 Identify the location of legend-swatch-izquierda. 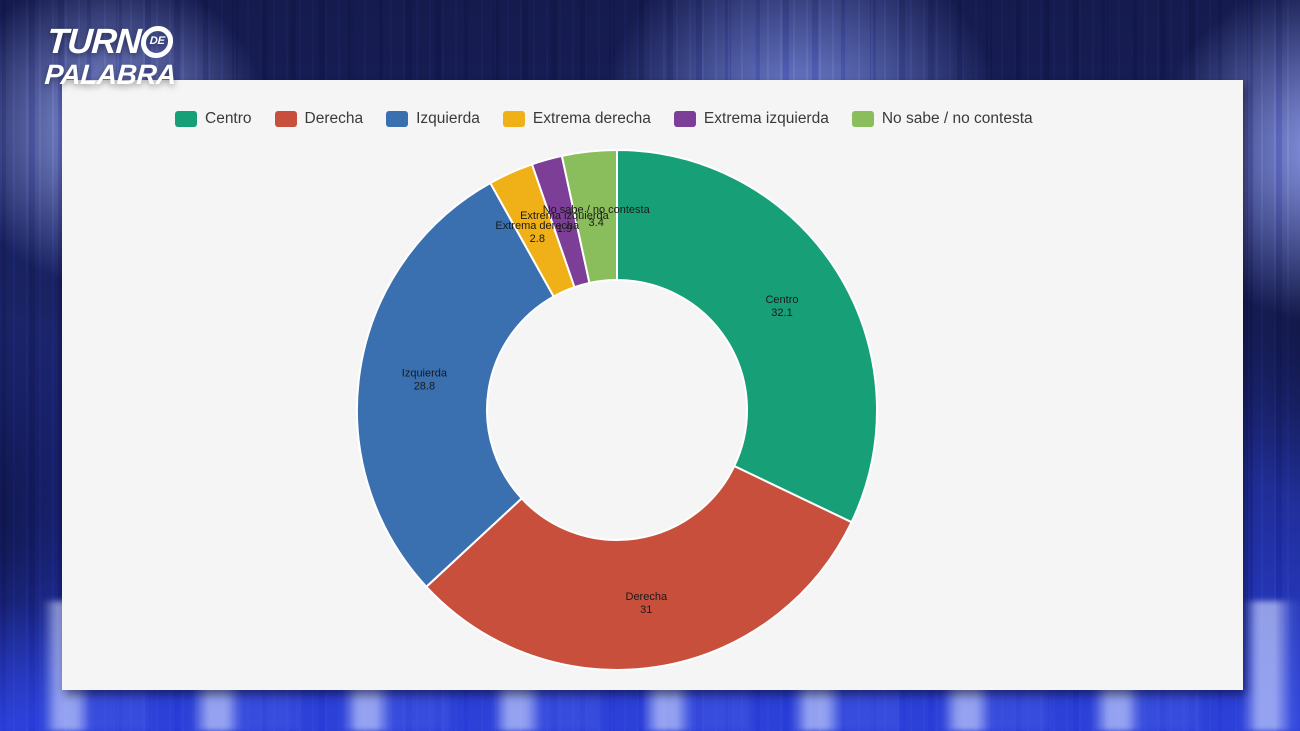
(397, 119).